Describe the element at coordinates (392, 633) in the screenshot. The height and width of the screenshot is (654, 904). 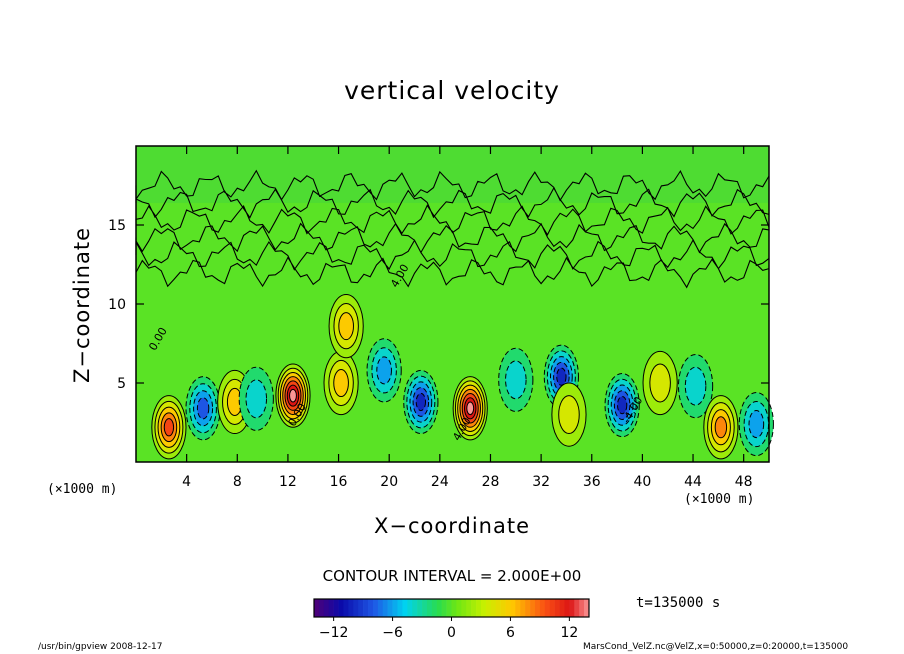
I see `colorbar-tick-label: −6` at that location.